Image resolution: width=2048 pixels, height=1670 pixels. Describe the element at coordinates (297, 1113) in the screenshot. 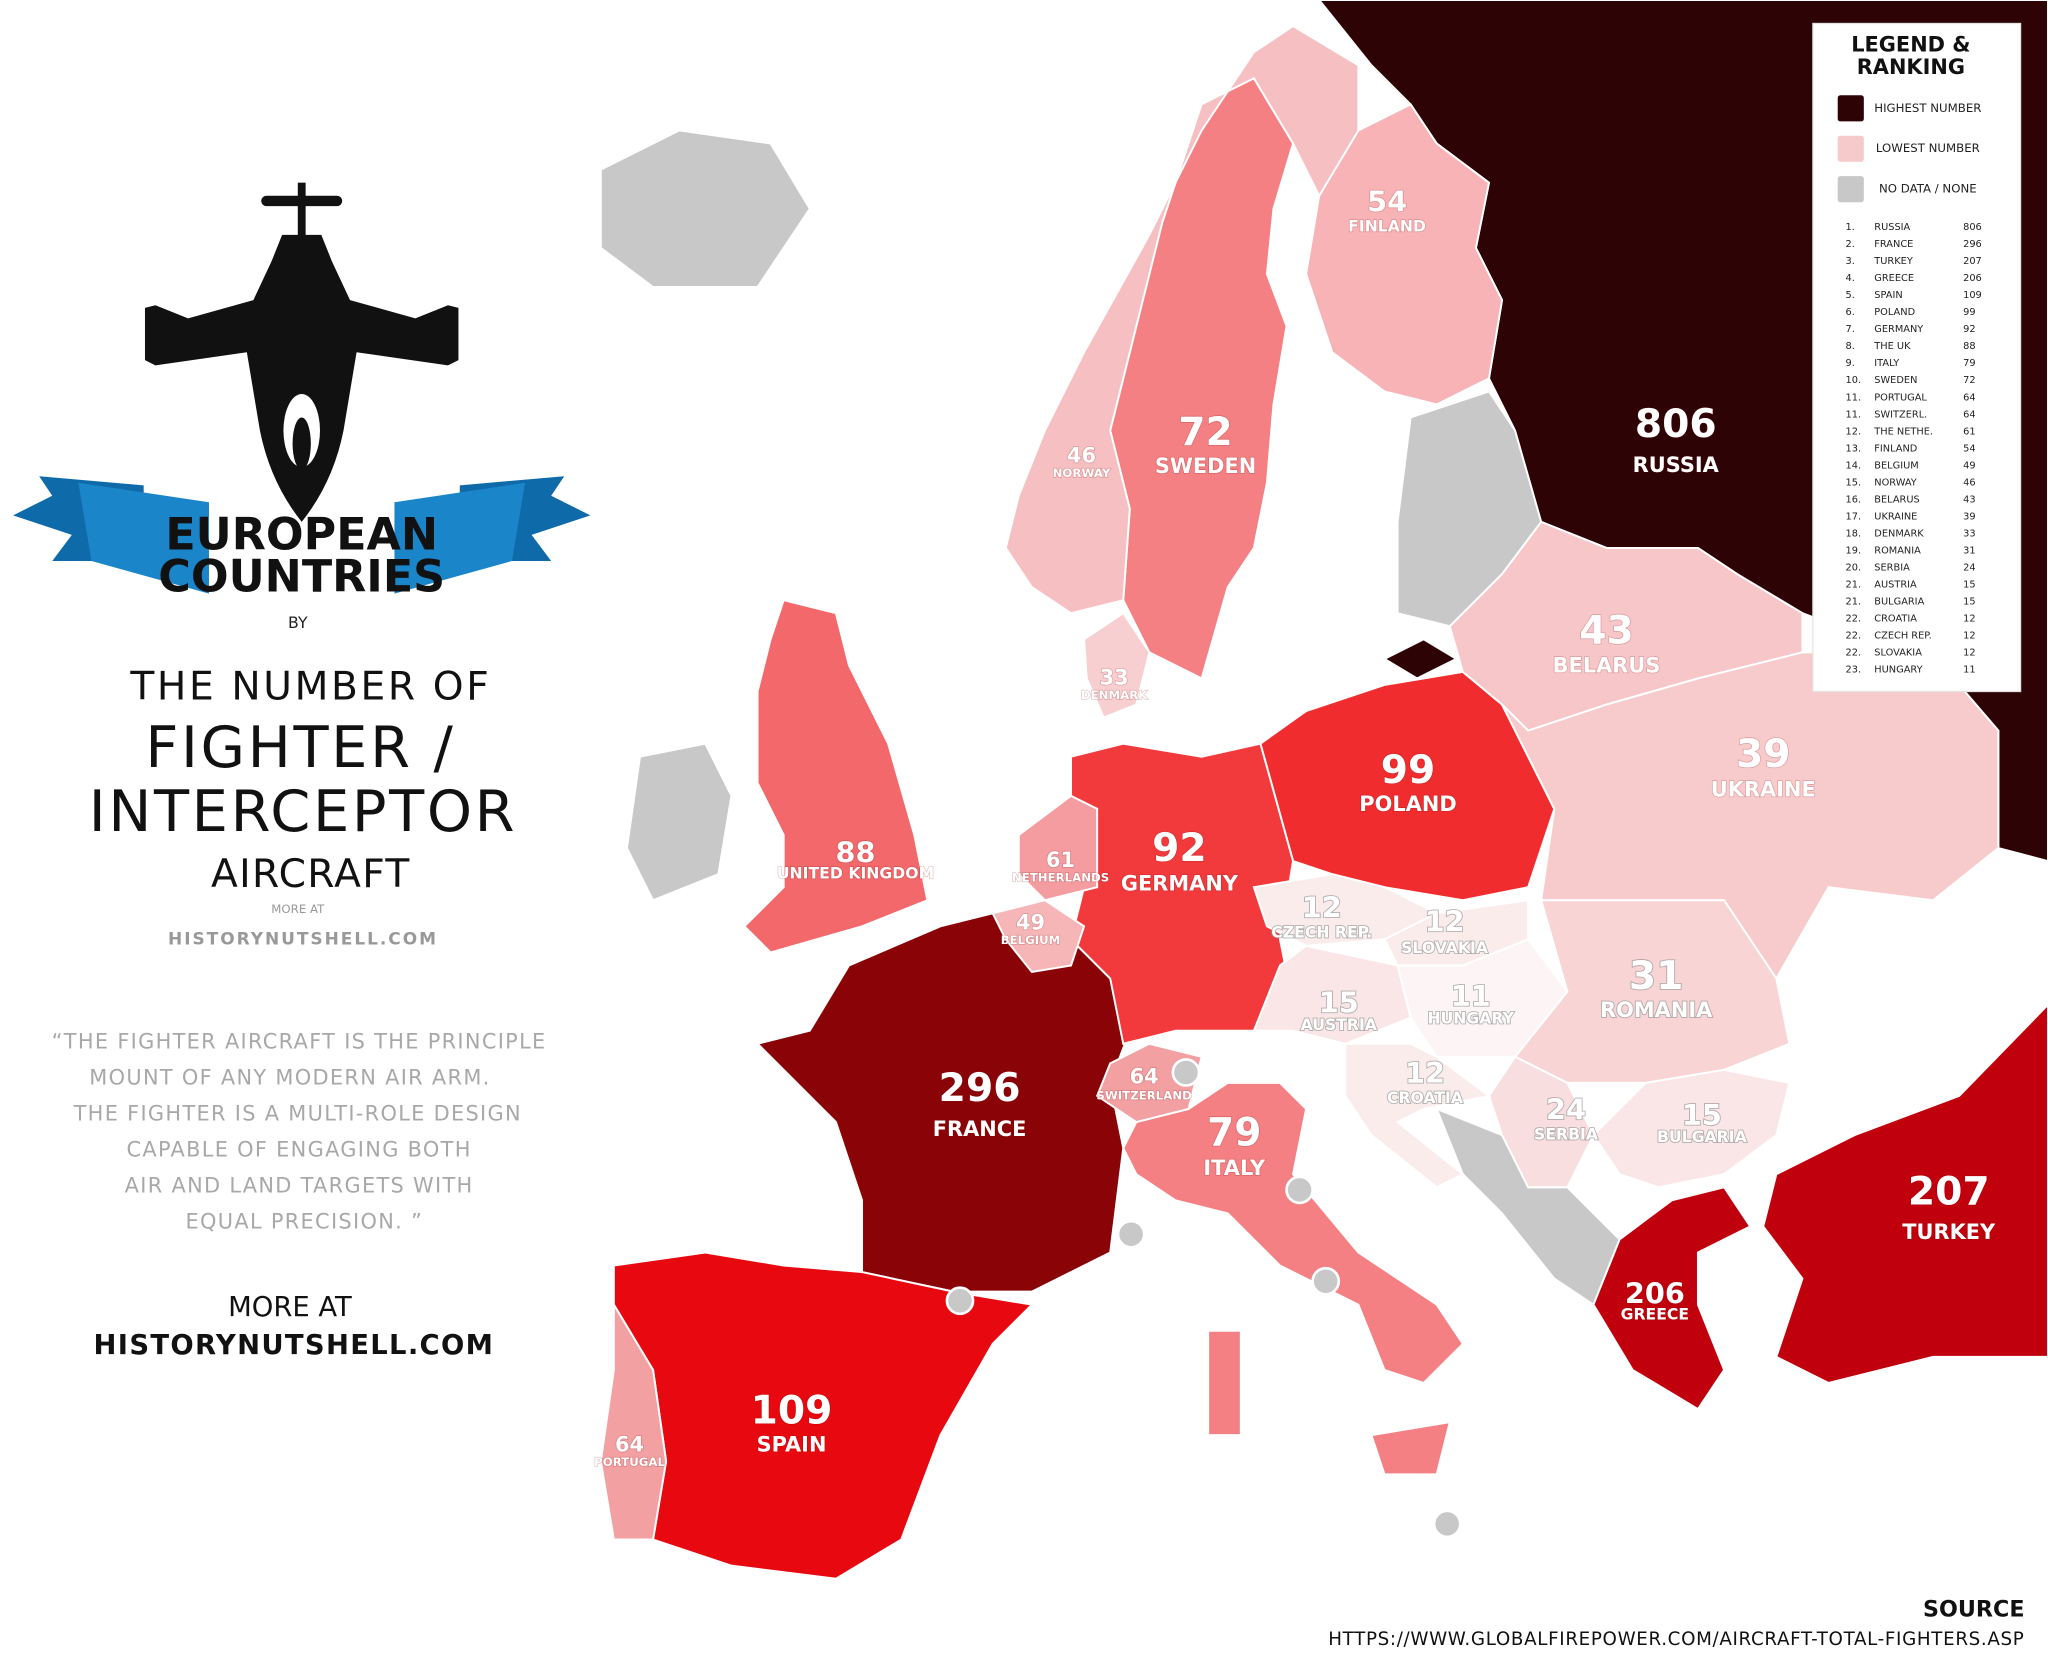

I see `quote-line: THE FIGHTER IS A MULTI-ROLE DESIGN` at that location.